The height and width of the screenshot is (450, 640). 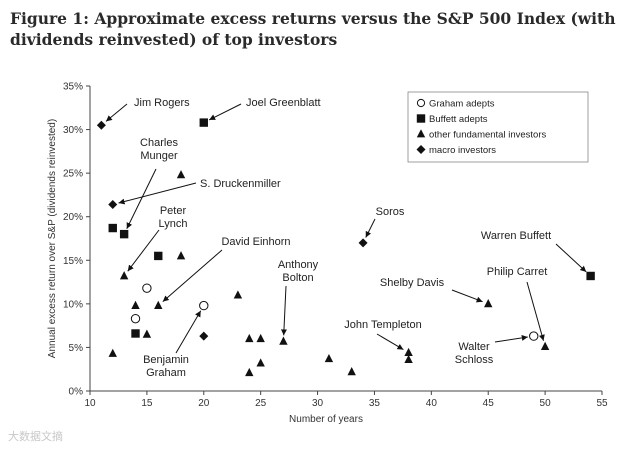 What do you see at coordinates (297, 278) in the screenshot?
I see `annotation-label: Bolton` at bounding box center [297, 278].